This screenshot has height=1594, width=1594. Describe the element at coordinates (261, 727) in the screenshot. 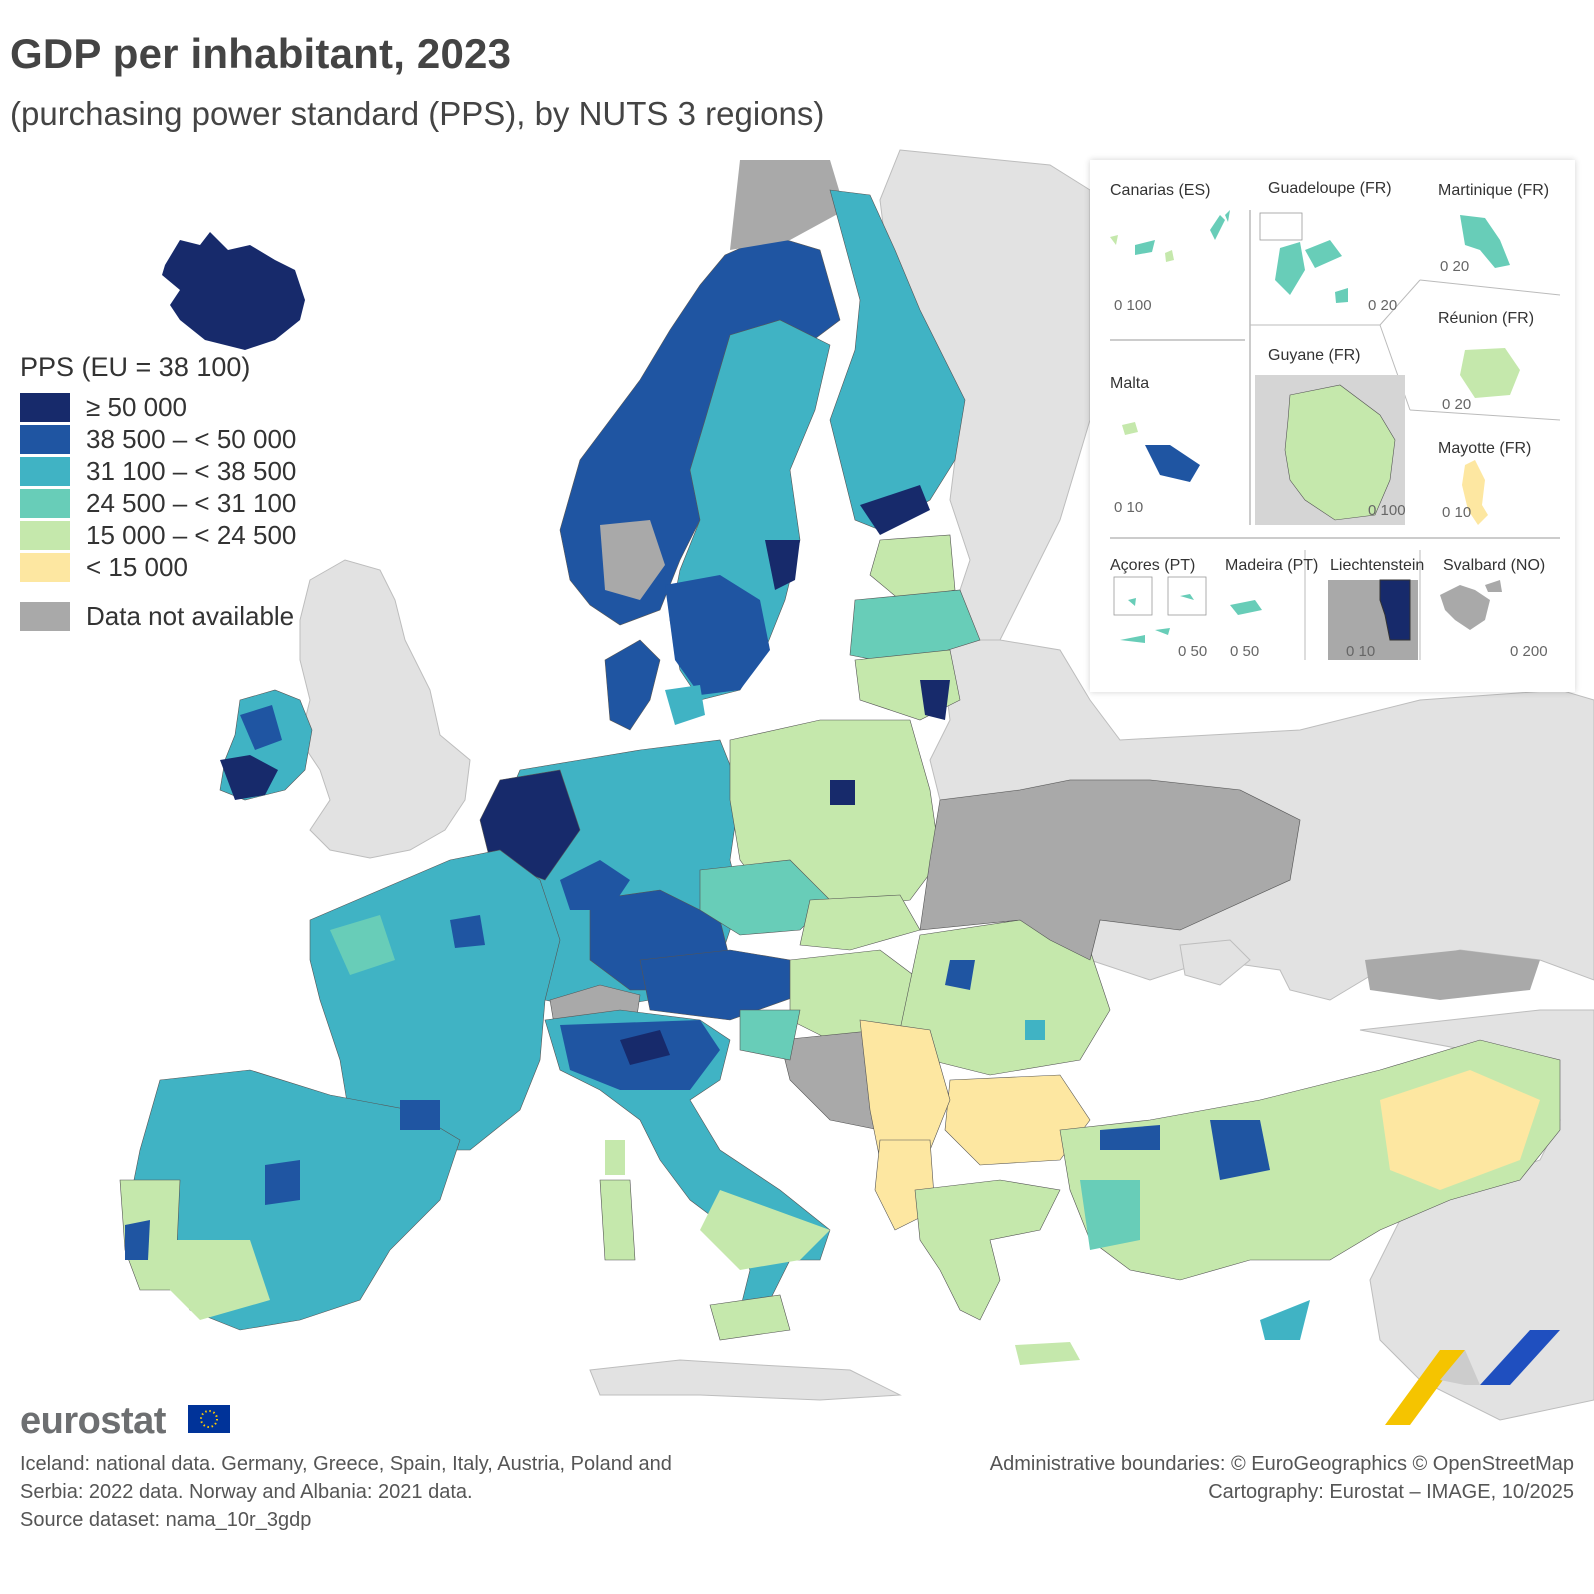

I see `ireland-west-region` at that location.